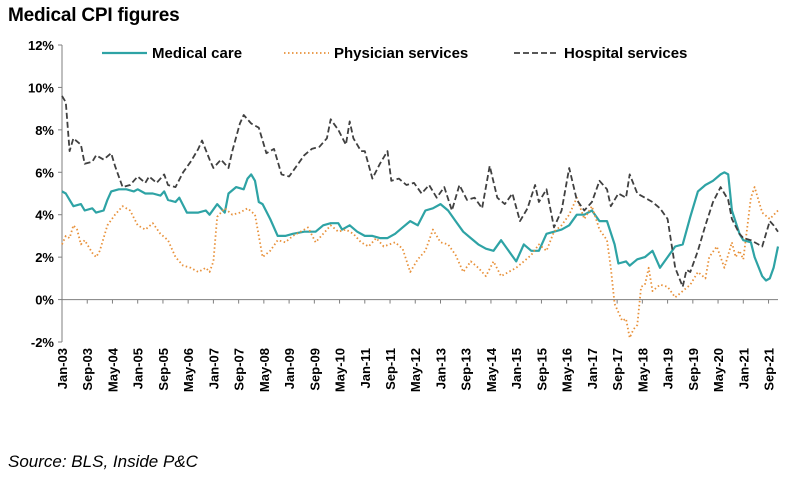  Describe the element at coordinates (668, 368) in the screenshot. I see `x-tick-label: Jan-19` at that location.